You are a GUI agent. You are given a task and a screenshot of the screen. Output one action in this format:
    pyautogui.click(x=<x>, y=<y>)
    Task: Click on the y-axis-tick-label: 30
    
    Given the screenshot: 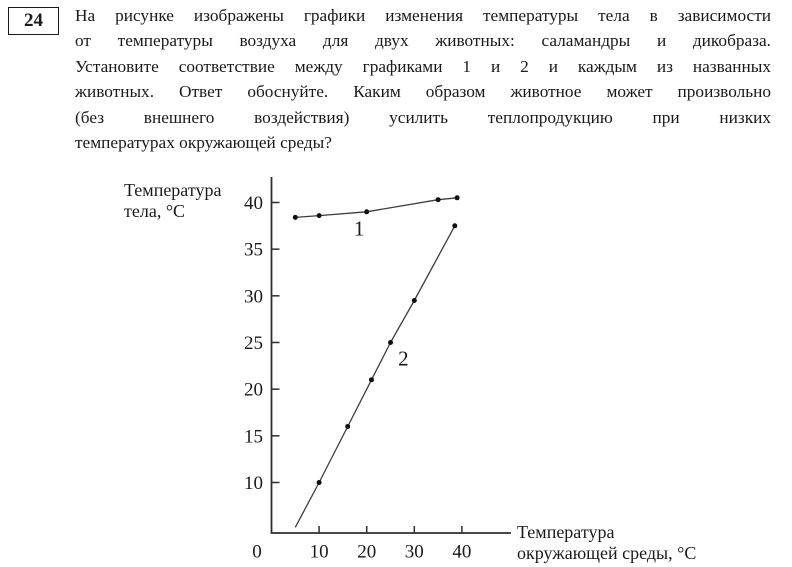 What is the action you would take?
    pyautogui.click(x=253, y=296)
    